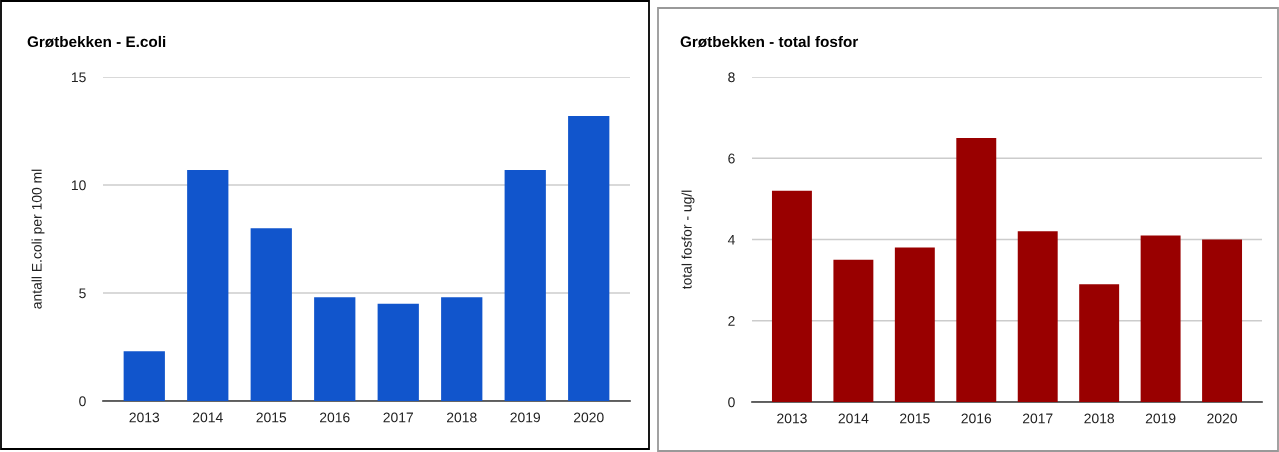  Describe the element at coordinates (731, 77) in the screenshot. I see `y-tick-label: 8` at that location.